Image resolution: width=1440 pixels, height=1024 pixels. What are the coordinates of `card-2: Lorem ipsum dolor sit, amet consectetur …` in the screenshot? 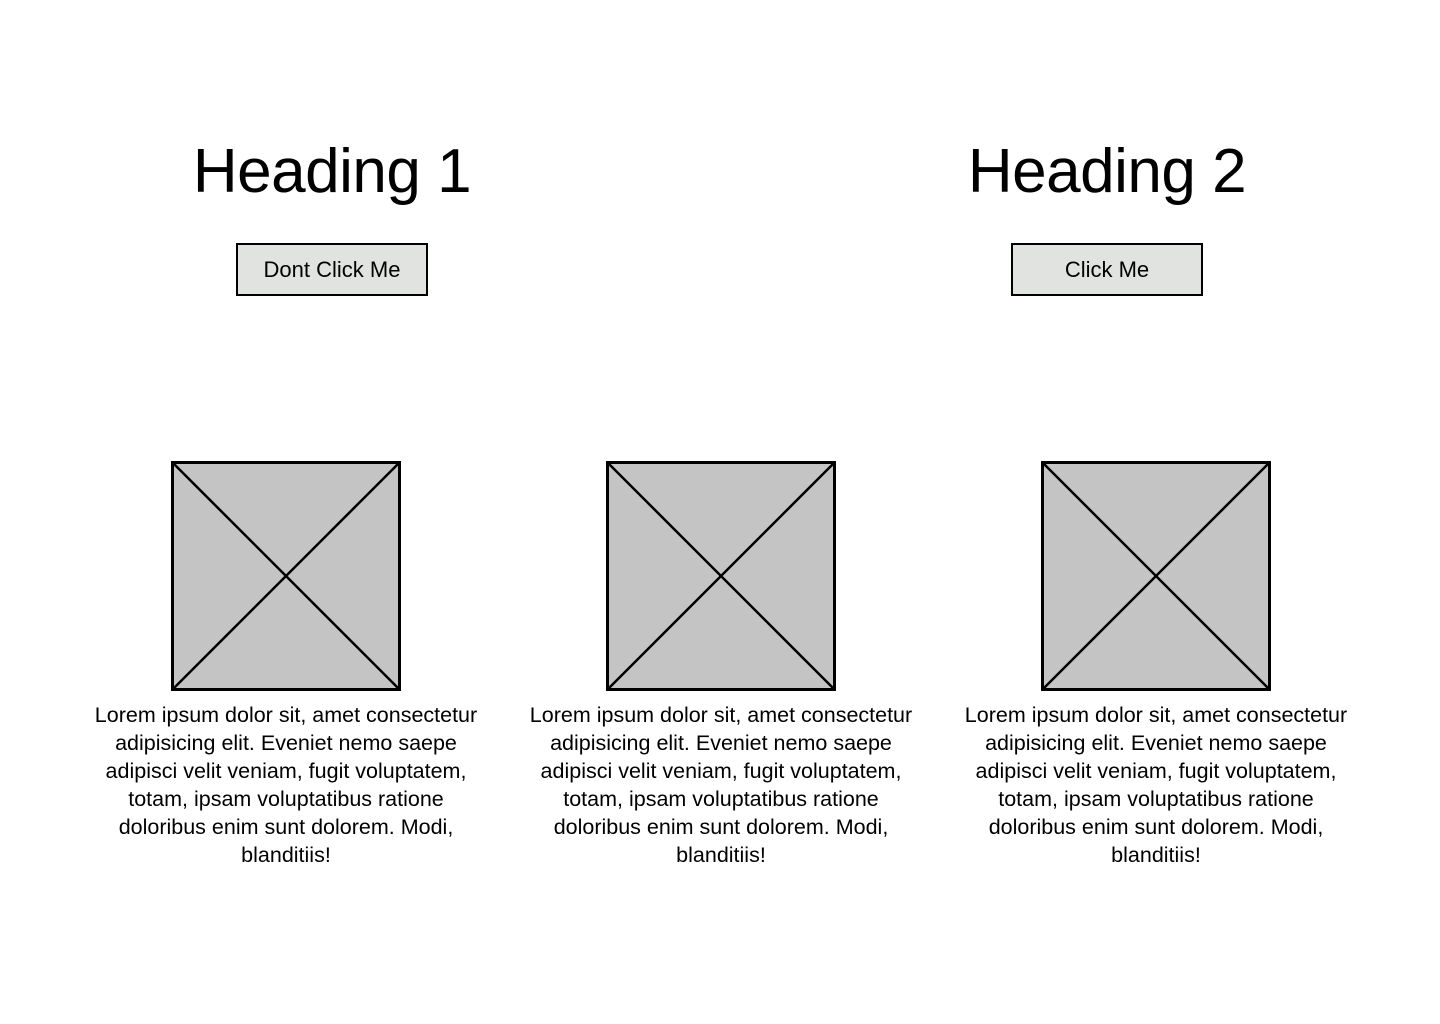 It's located at (721, 665).